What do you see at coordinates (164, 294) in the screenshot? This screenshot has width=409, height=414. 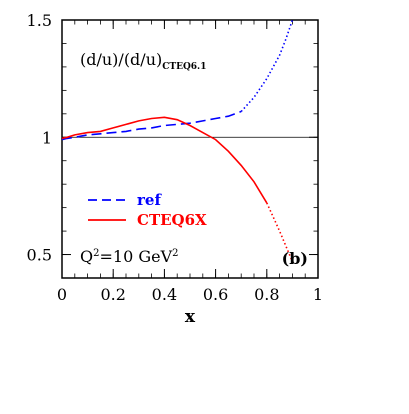 I see `x-tick-label: 0.4` at bounding box center [164, 294].